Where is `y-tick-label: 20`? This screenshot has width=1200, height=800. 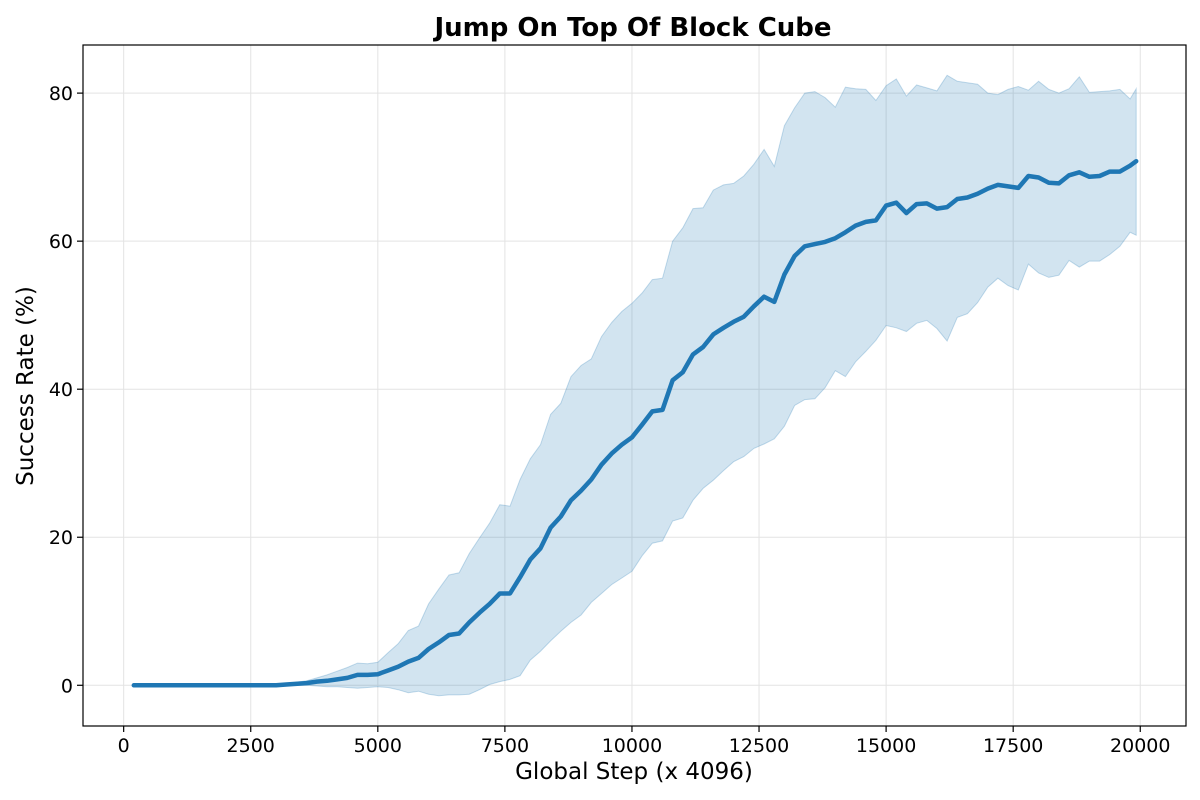 y-tick-label: 20 is located at coordinates (61, 538).